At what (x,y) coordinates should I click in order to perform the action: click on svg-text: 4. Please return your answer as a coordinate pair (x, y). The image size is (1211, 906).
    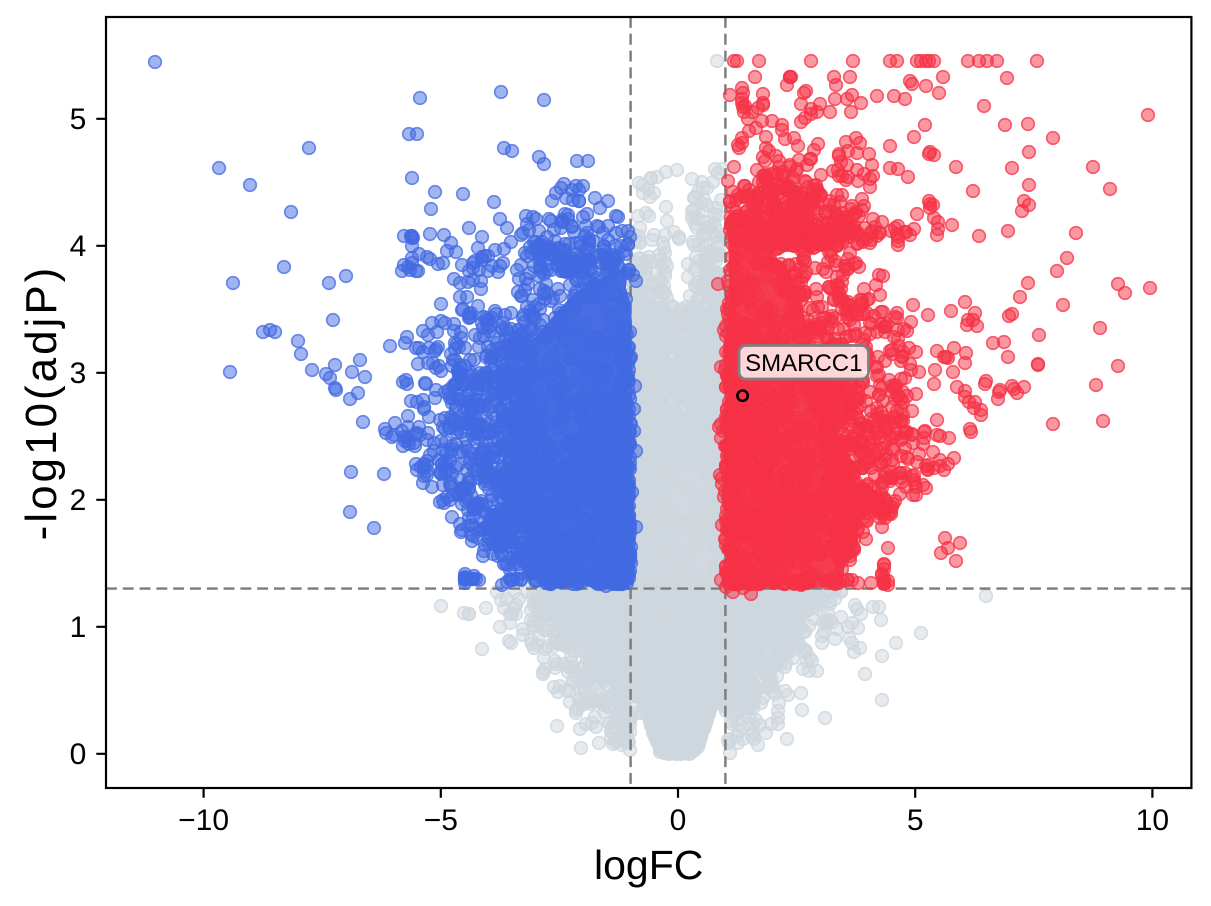
    Looking at the image, I should click on (78, 246).